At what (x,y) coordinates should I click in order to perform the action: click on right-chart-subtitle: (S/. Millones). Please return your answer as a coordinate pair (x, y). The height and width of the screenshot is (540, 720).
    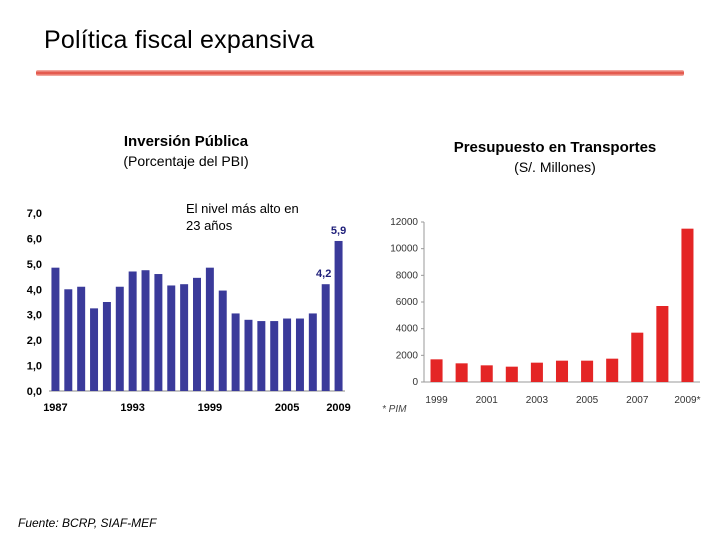
    Looking at the image, I should click on (555, 167).